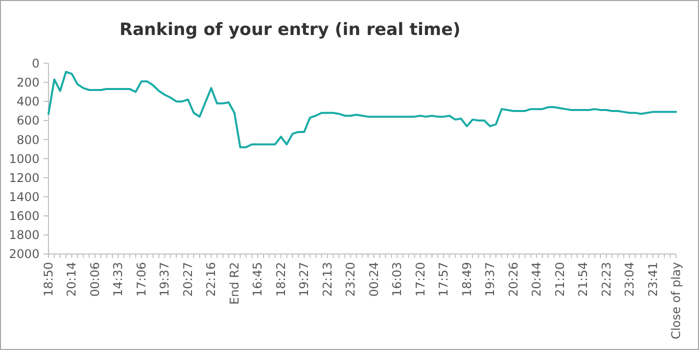 The image size is (699, 350). Describe the element at coordinates (629, 279) in the screenshot. I see `x-tick-label: 23:04` at that location.